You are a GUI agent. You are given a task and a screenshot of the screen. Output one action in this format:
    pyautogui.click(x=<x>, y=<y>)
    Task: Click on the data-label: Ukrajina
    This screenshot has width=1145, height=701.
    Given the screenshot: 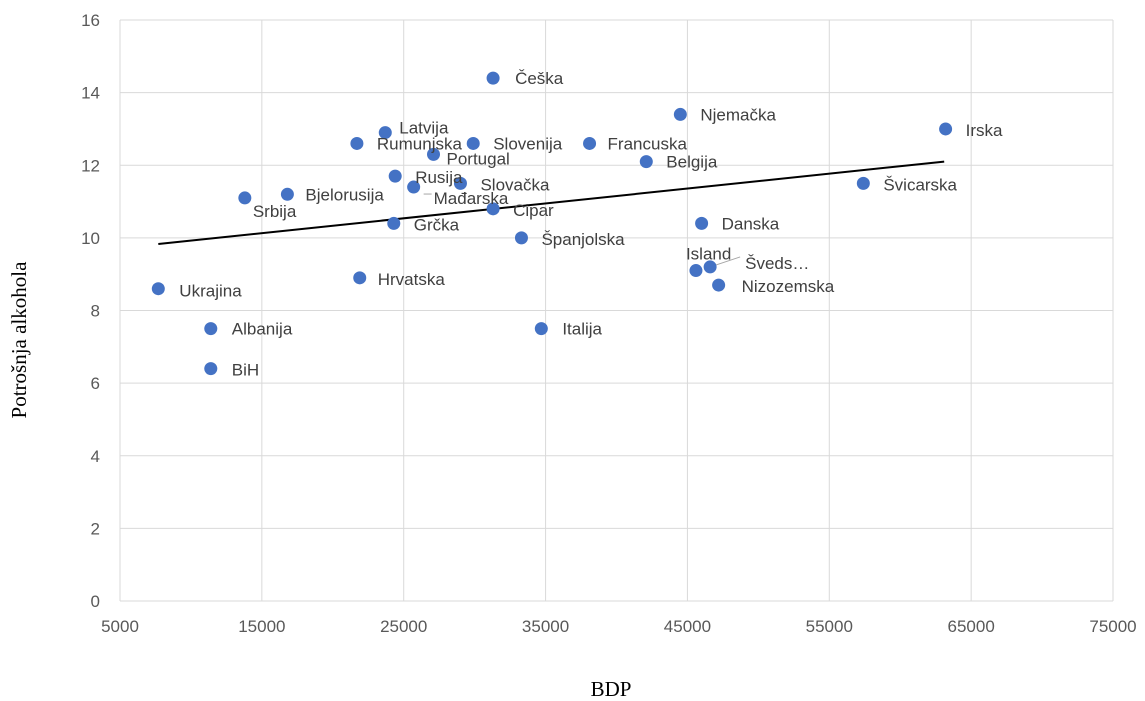 What is the action you would take?
    pyautogui.click(x=210, y=291)
    